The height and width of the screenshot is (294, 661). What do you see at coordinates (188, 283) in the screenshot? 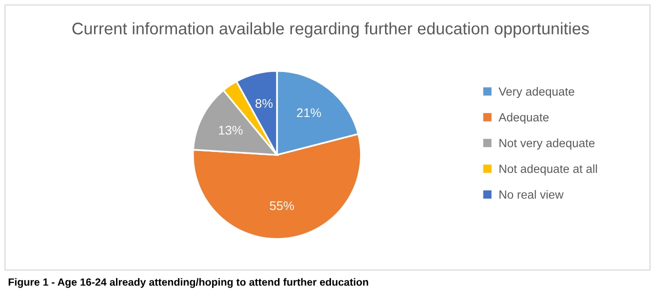
I see `caption: Figure 1 - Age 16-24 already attending/hoping to attend further education` at bounding box center [188, 283].